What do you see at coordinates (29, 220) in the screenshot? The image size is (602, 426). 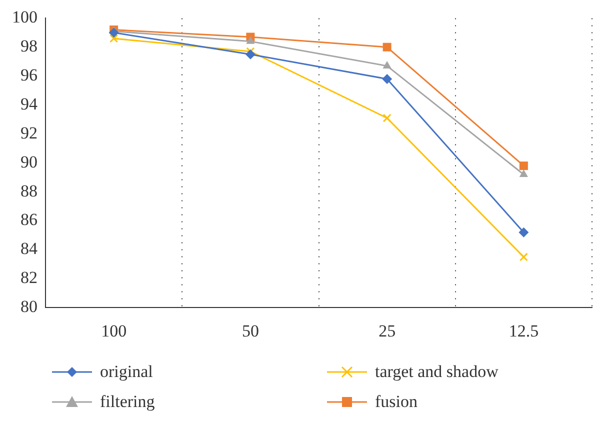 I see `y-tick-label: 86` at bounding box center [29, 220].